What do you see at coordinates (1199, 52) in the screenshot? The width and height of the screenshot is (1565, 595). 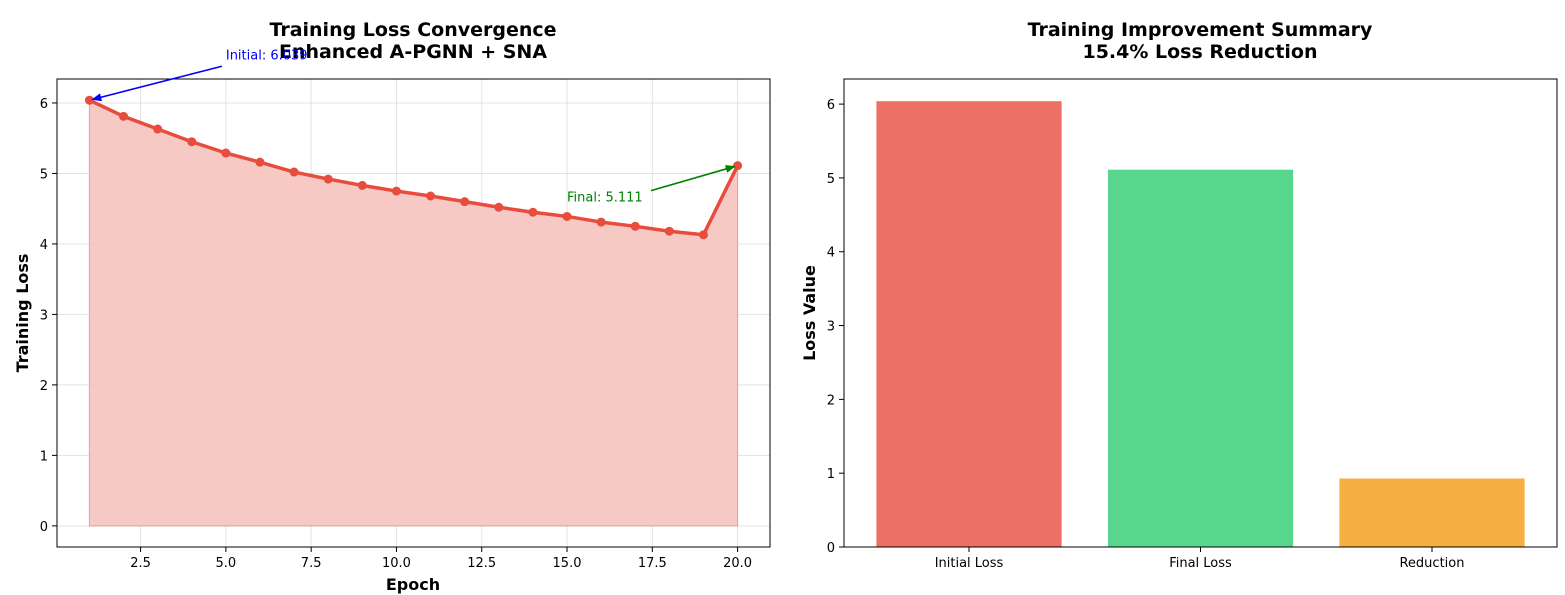 I see `chart1-subtitle: 15.4% Loss Reduction` at bounding box center [1199, 52].